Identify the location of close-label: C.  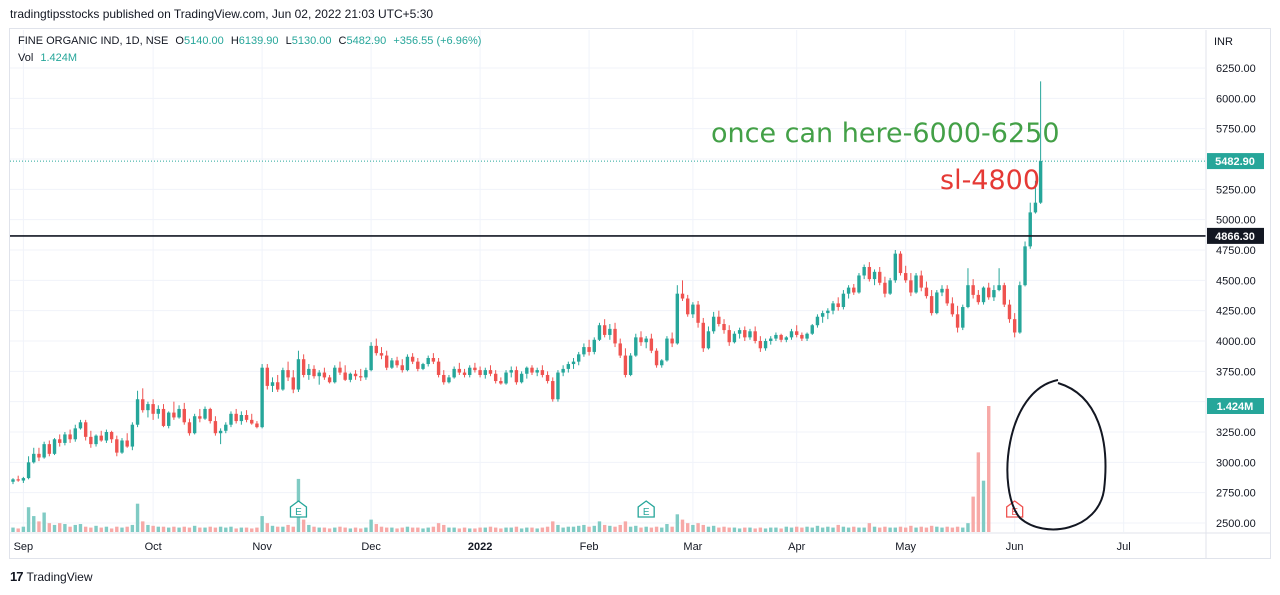
(342, 41).